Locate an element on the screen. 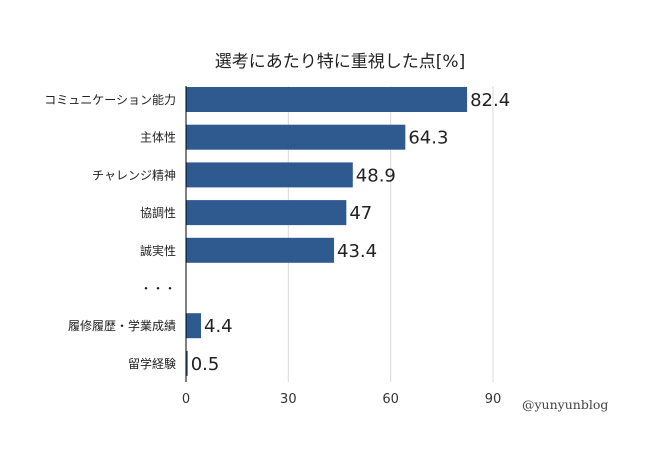 The height and width of the screenshot is (450, 648). value-label: 64.3 is located at coordinates (428, 138).